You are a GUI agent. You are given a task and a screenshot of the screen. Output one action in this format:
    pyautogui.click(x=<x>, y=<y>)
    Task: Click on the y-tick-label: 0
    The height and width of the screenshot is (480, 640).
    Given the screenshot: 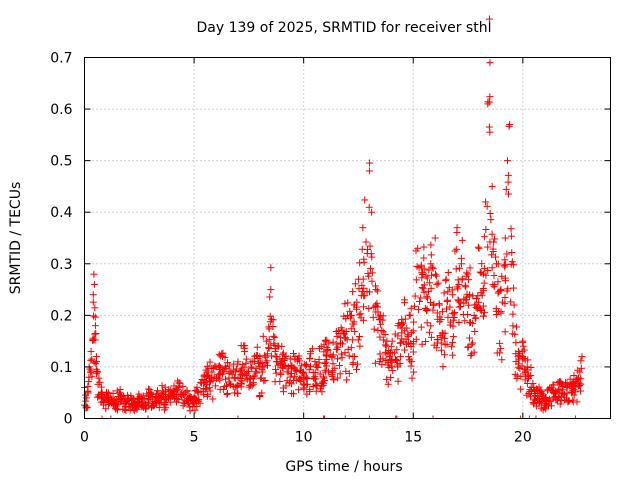 What is the action you would take?
    pyautogui.click(x=68, y=420)
    